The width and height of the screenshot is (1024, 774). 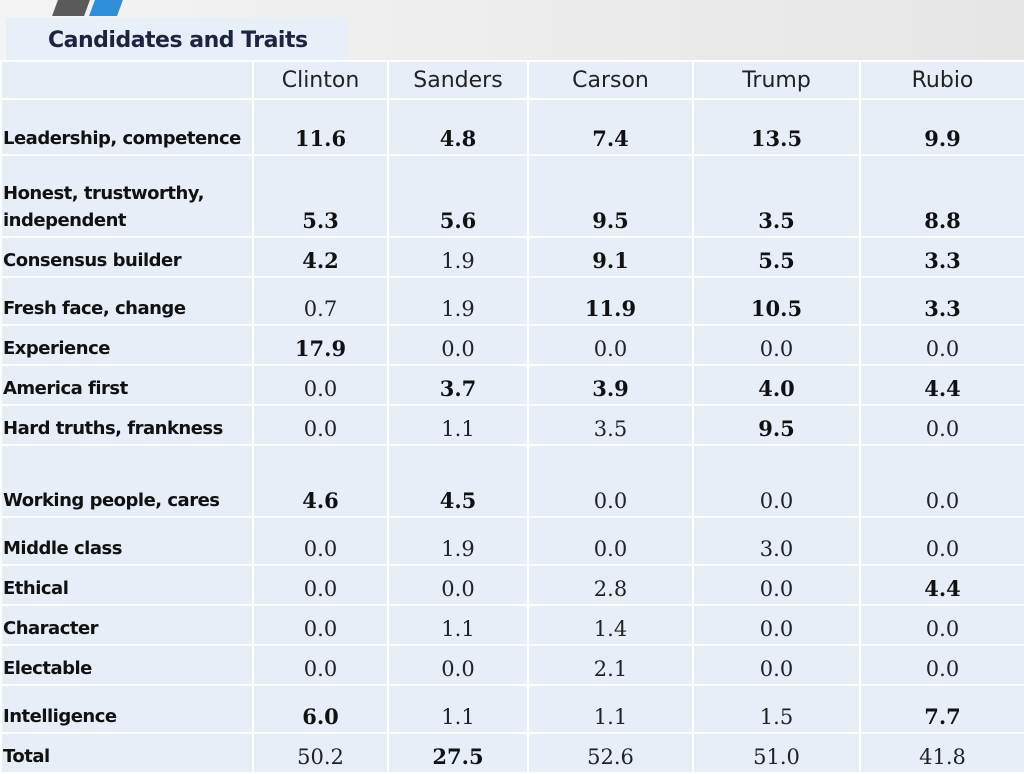 I want to click on value-cell: 3.3, so click(x=941, y=301).